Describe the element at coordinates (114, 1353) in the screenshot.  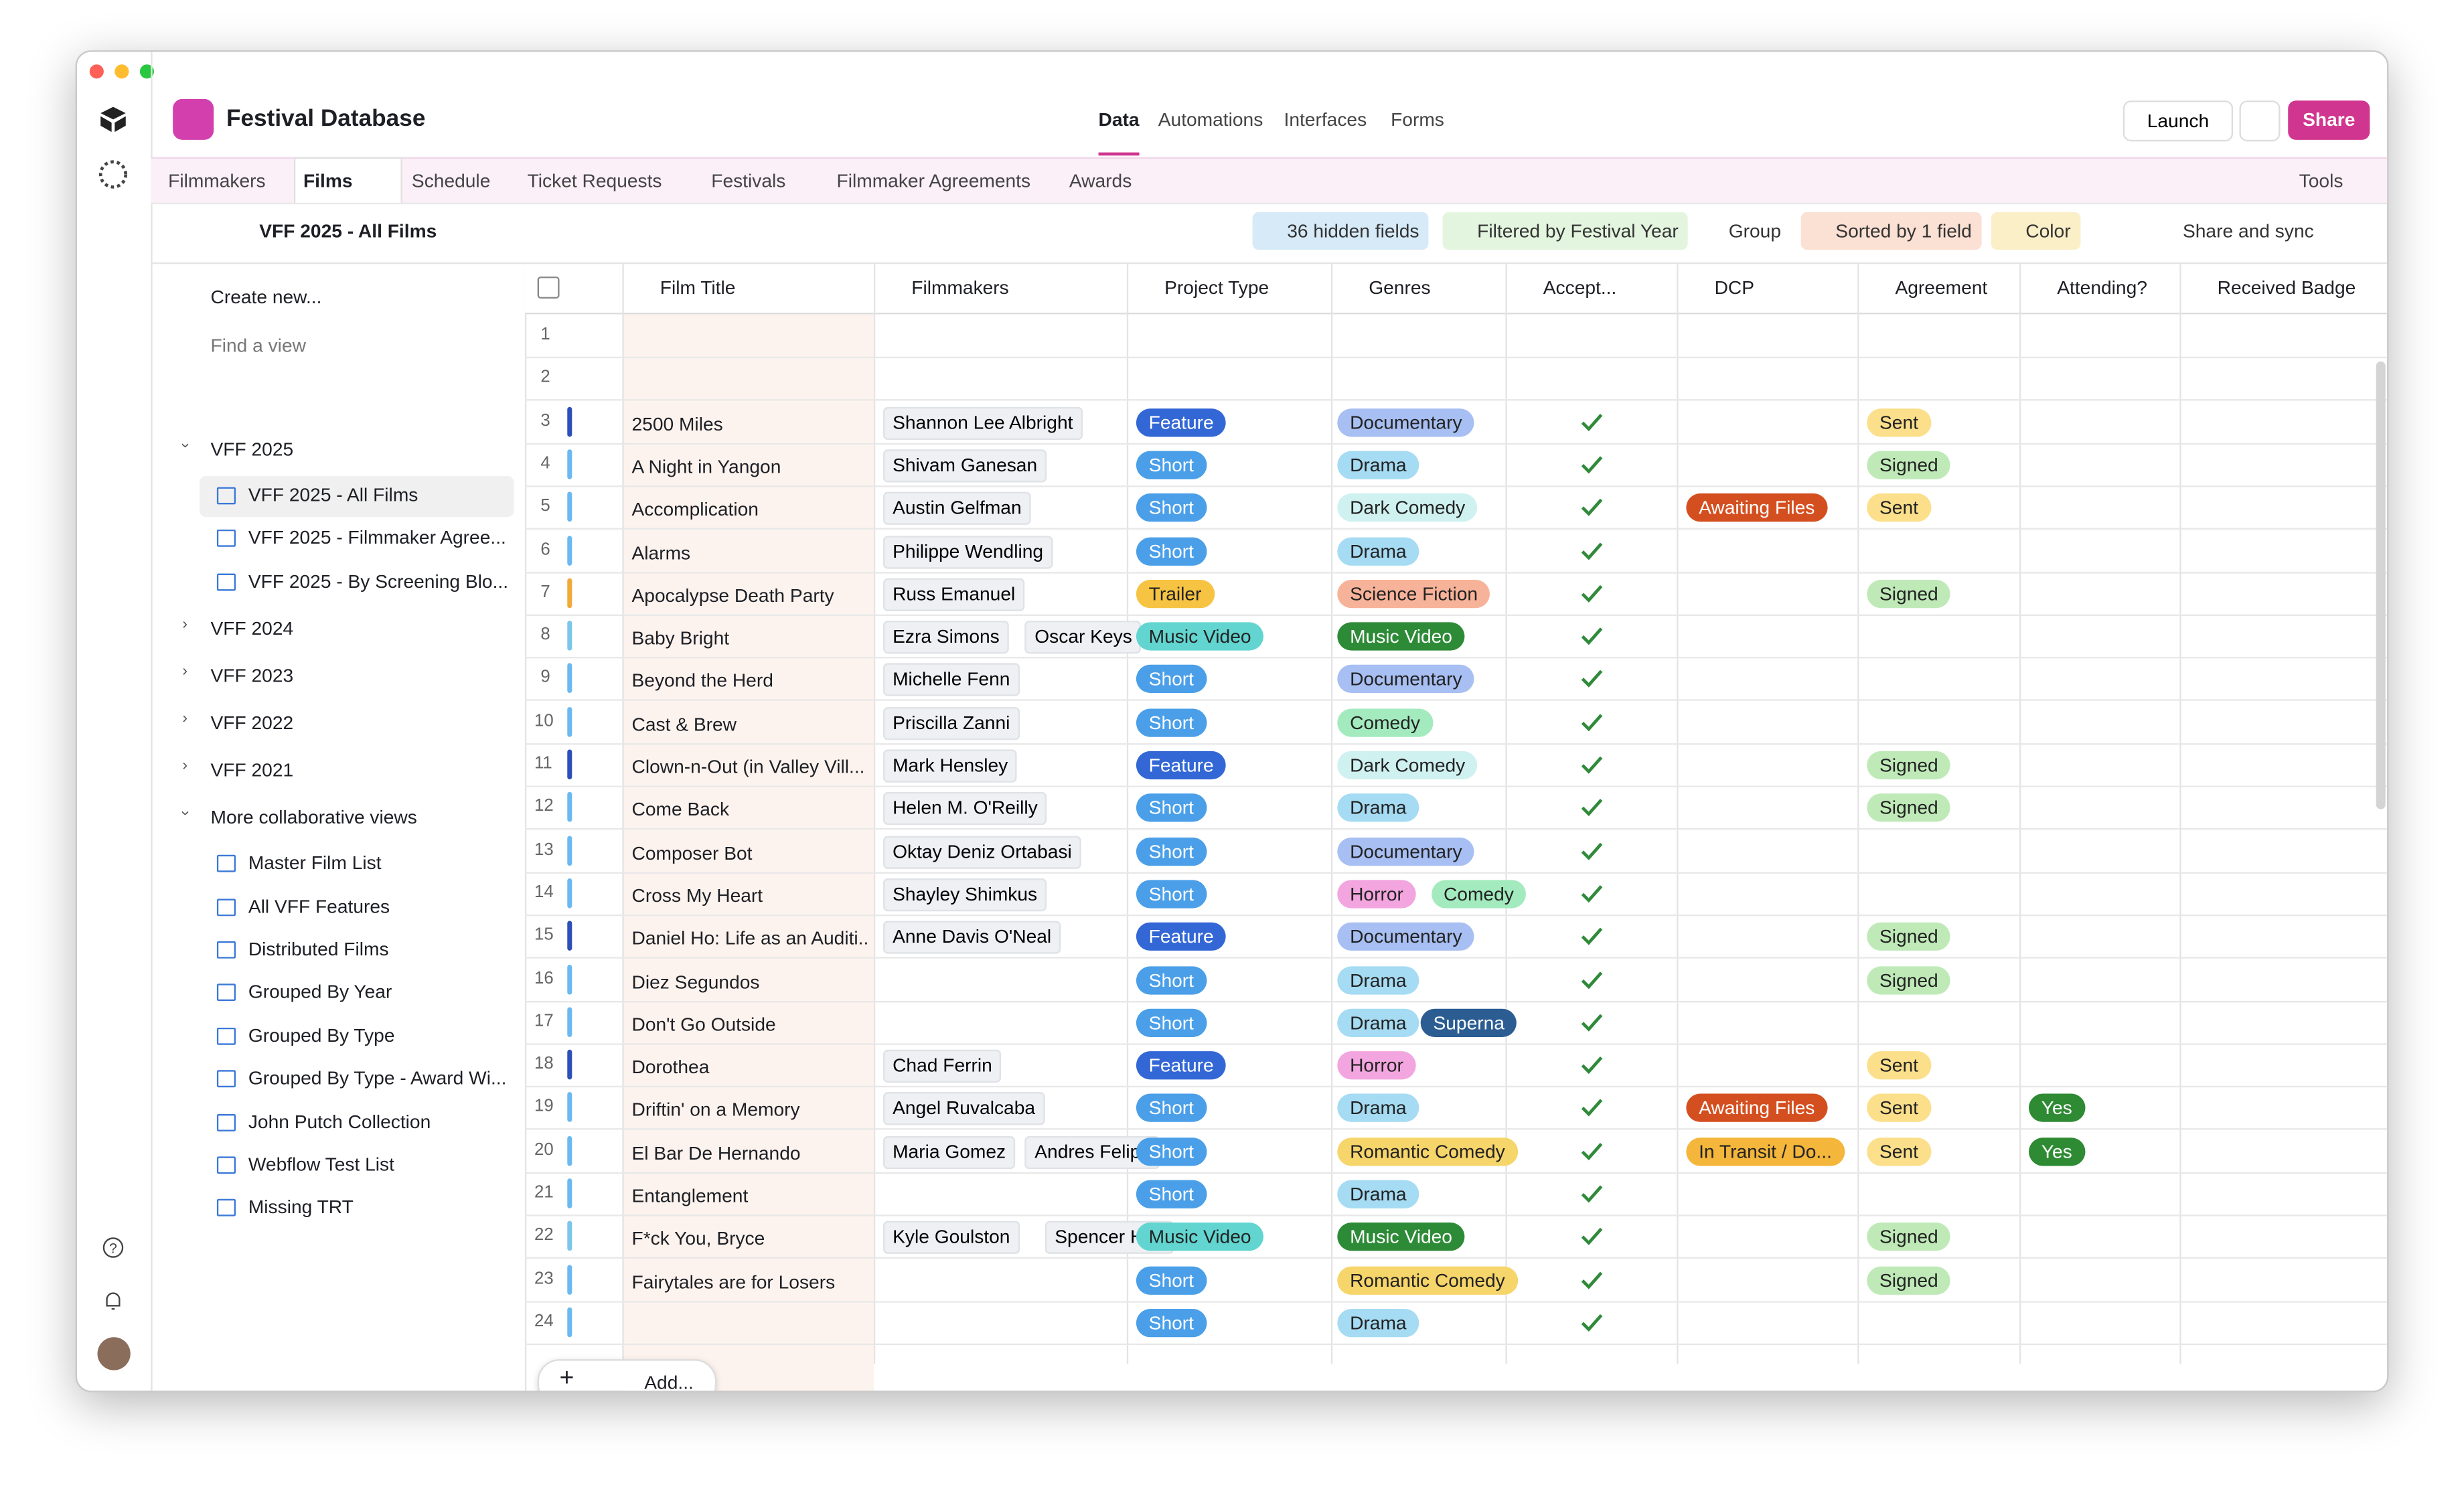
I see `avatar` at that location.